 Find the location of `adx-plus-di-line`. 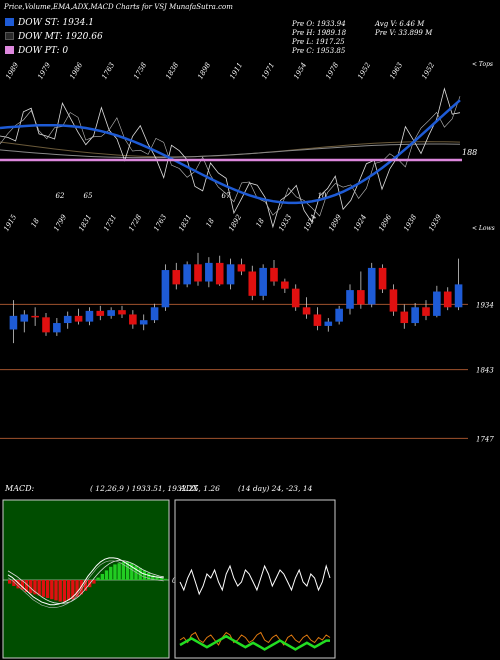

adx-plus-di-line is located at coordinates (255, 580).